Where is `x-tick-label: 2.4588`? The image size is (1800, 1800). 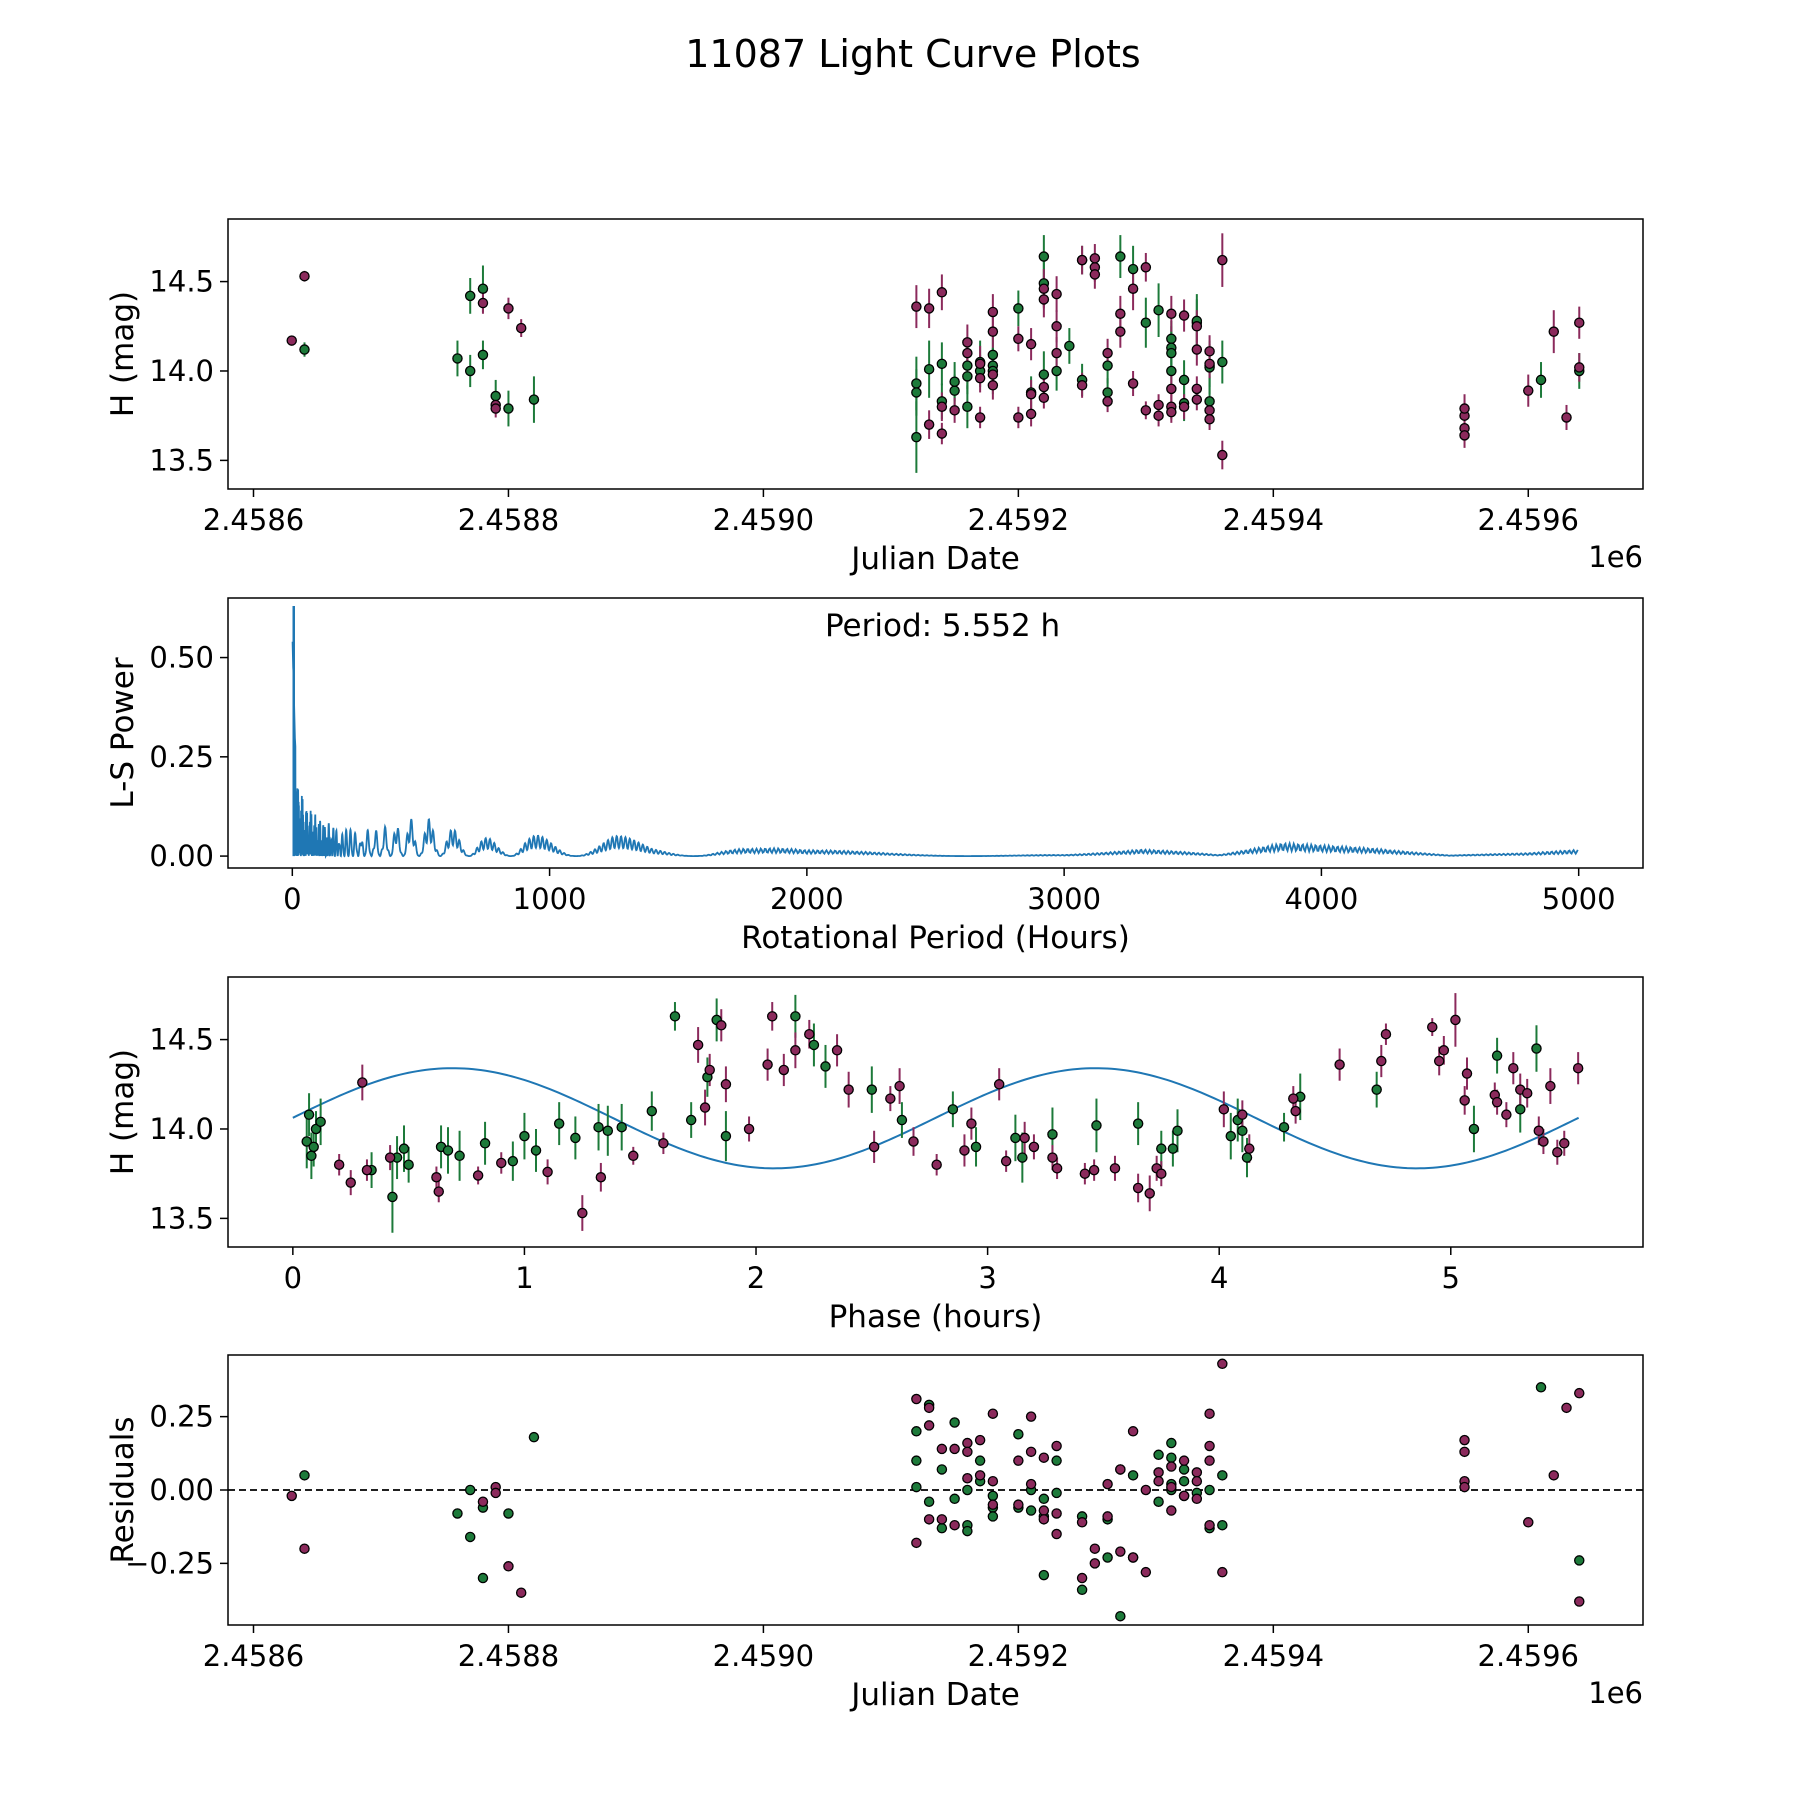
x-tick-label: 2.4588 is located at coordinates (508, 520).